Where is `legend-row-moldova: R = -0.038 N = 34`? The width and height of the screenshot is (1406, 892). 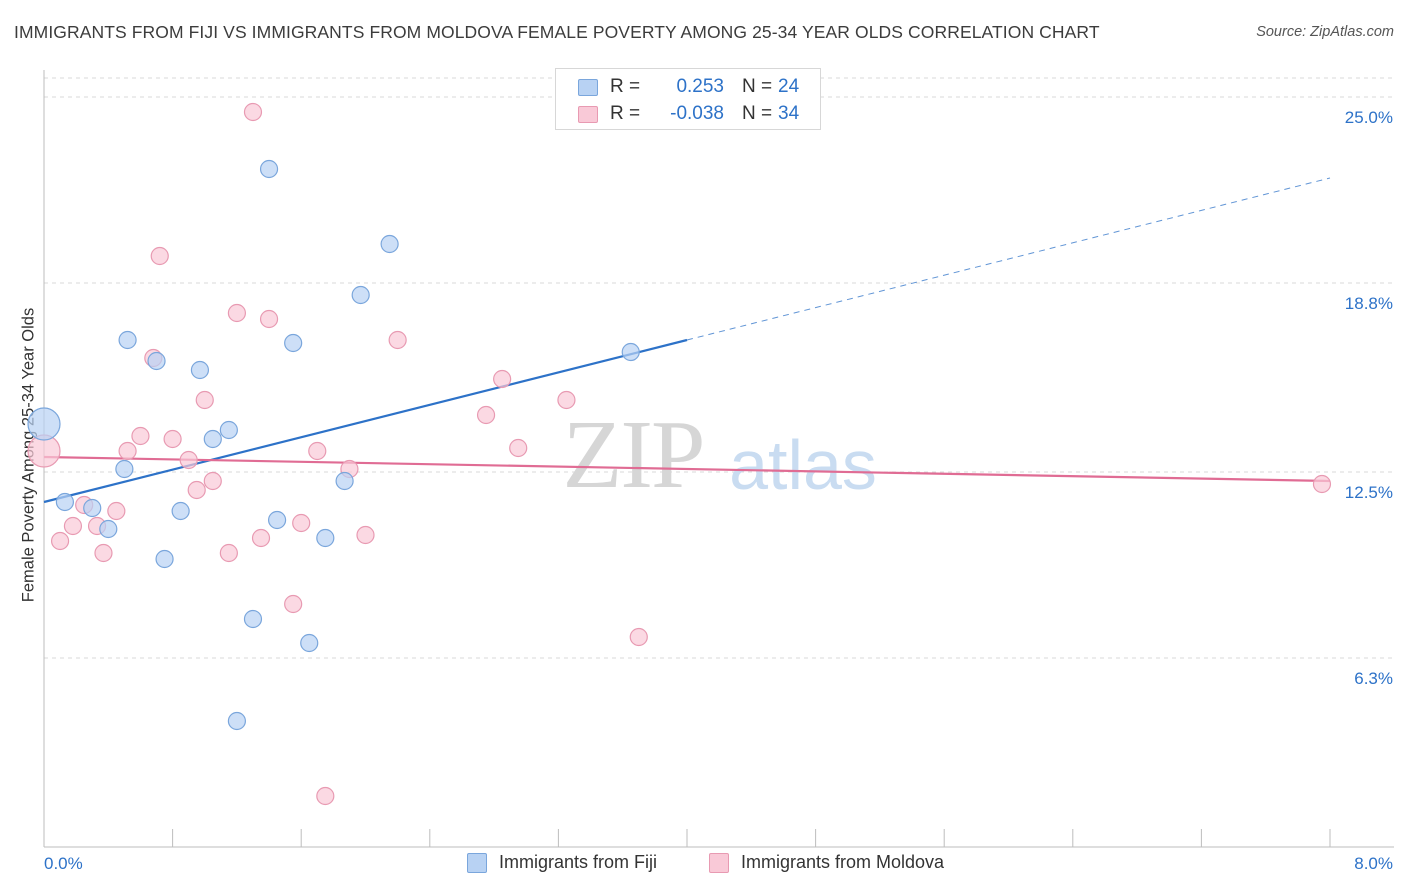 legend-row-moldova: R = -0.038 N = 34 is located at coordinates (688, 114).